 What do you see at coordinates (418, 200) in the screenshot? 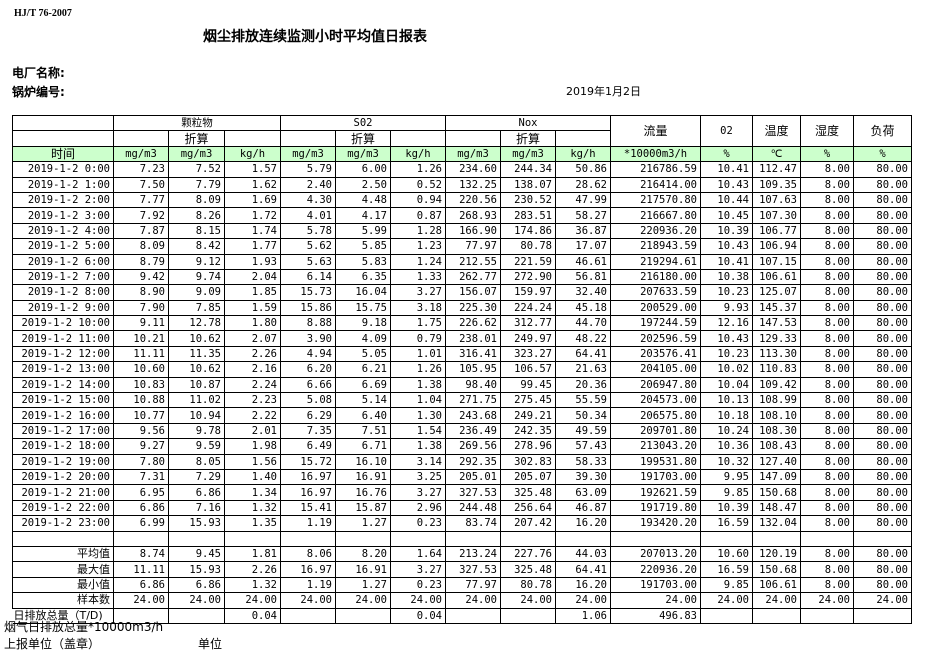
I see `value-cell: 0.94` at bounding box center [418, 200].